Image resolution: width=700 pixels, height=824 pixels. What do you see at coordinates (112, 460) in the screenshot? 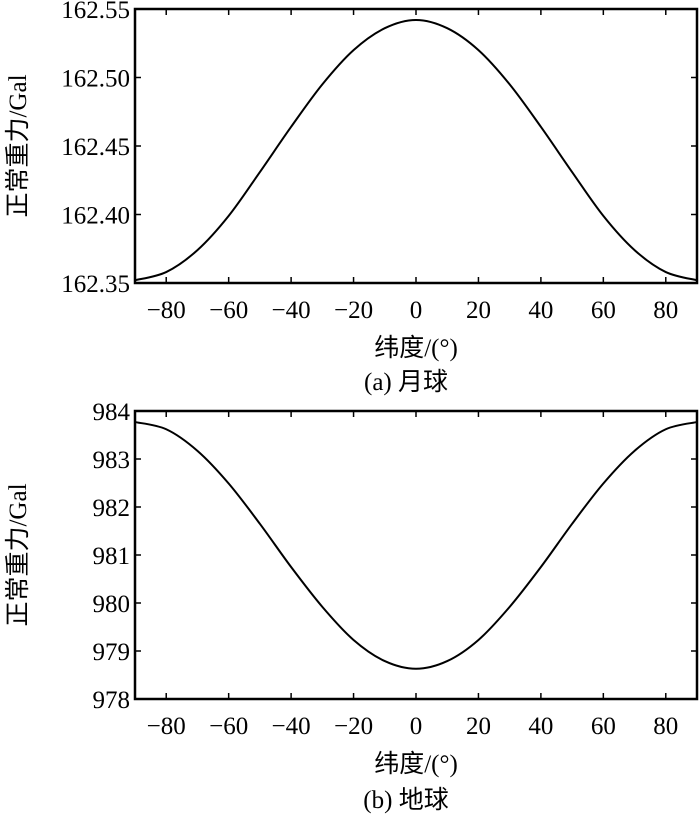
I see `y-tick-label: 983` at bounding box center [112, 460].